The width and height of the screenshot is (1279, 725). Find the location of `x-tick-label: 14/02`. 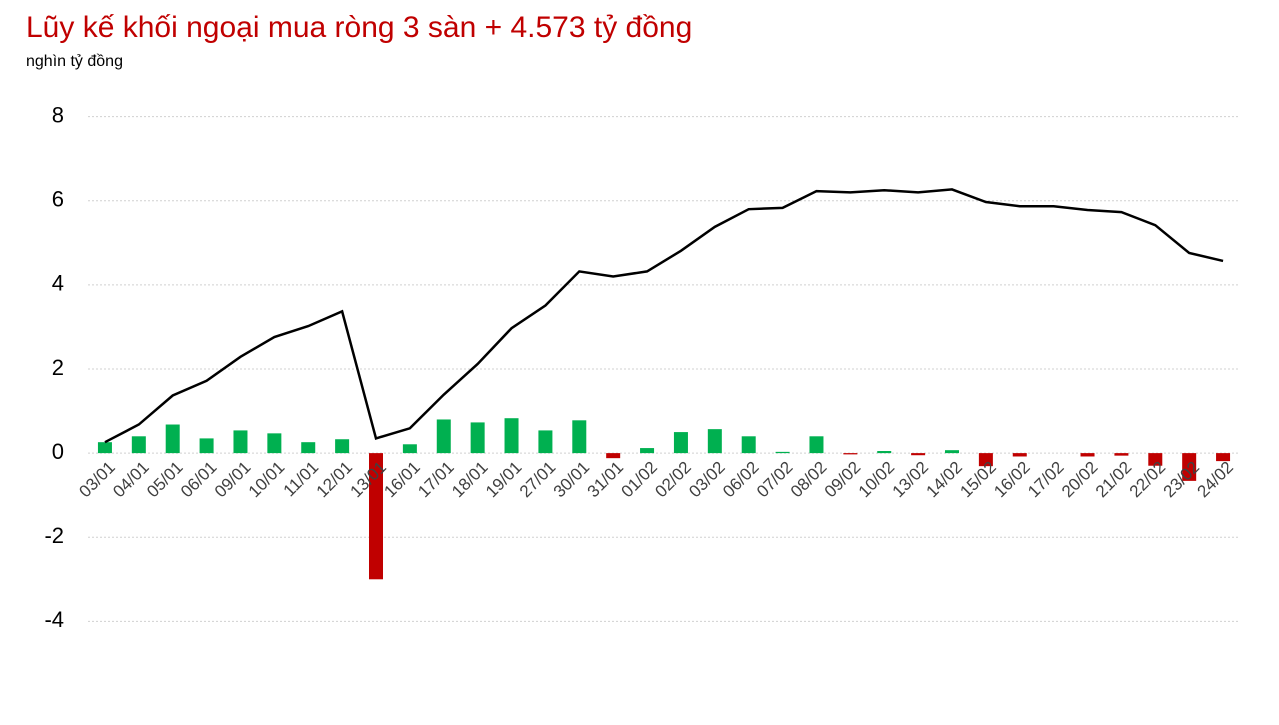

x-tick-label: 14/02 is located at coordinates (944, 480).